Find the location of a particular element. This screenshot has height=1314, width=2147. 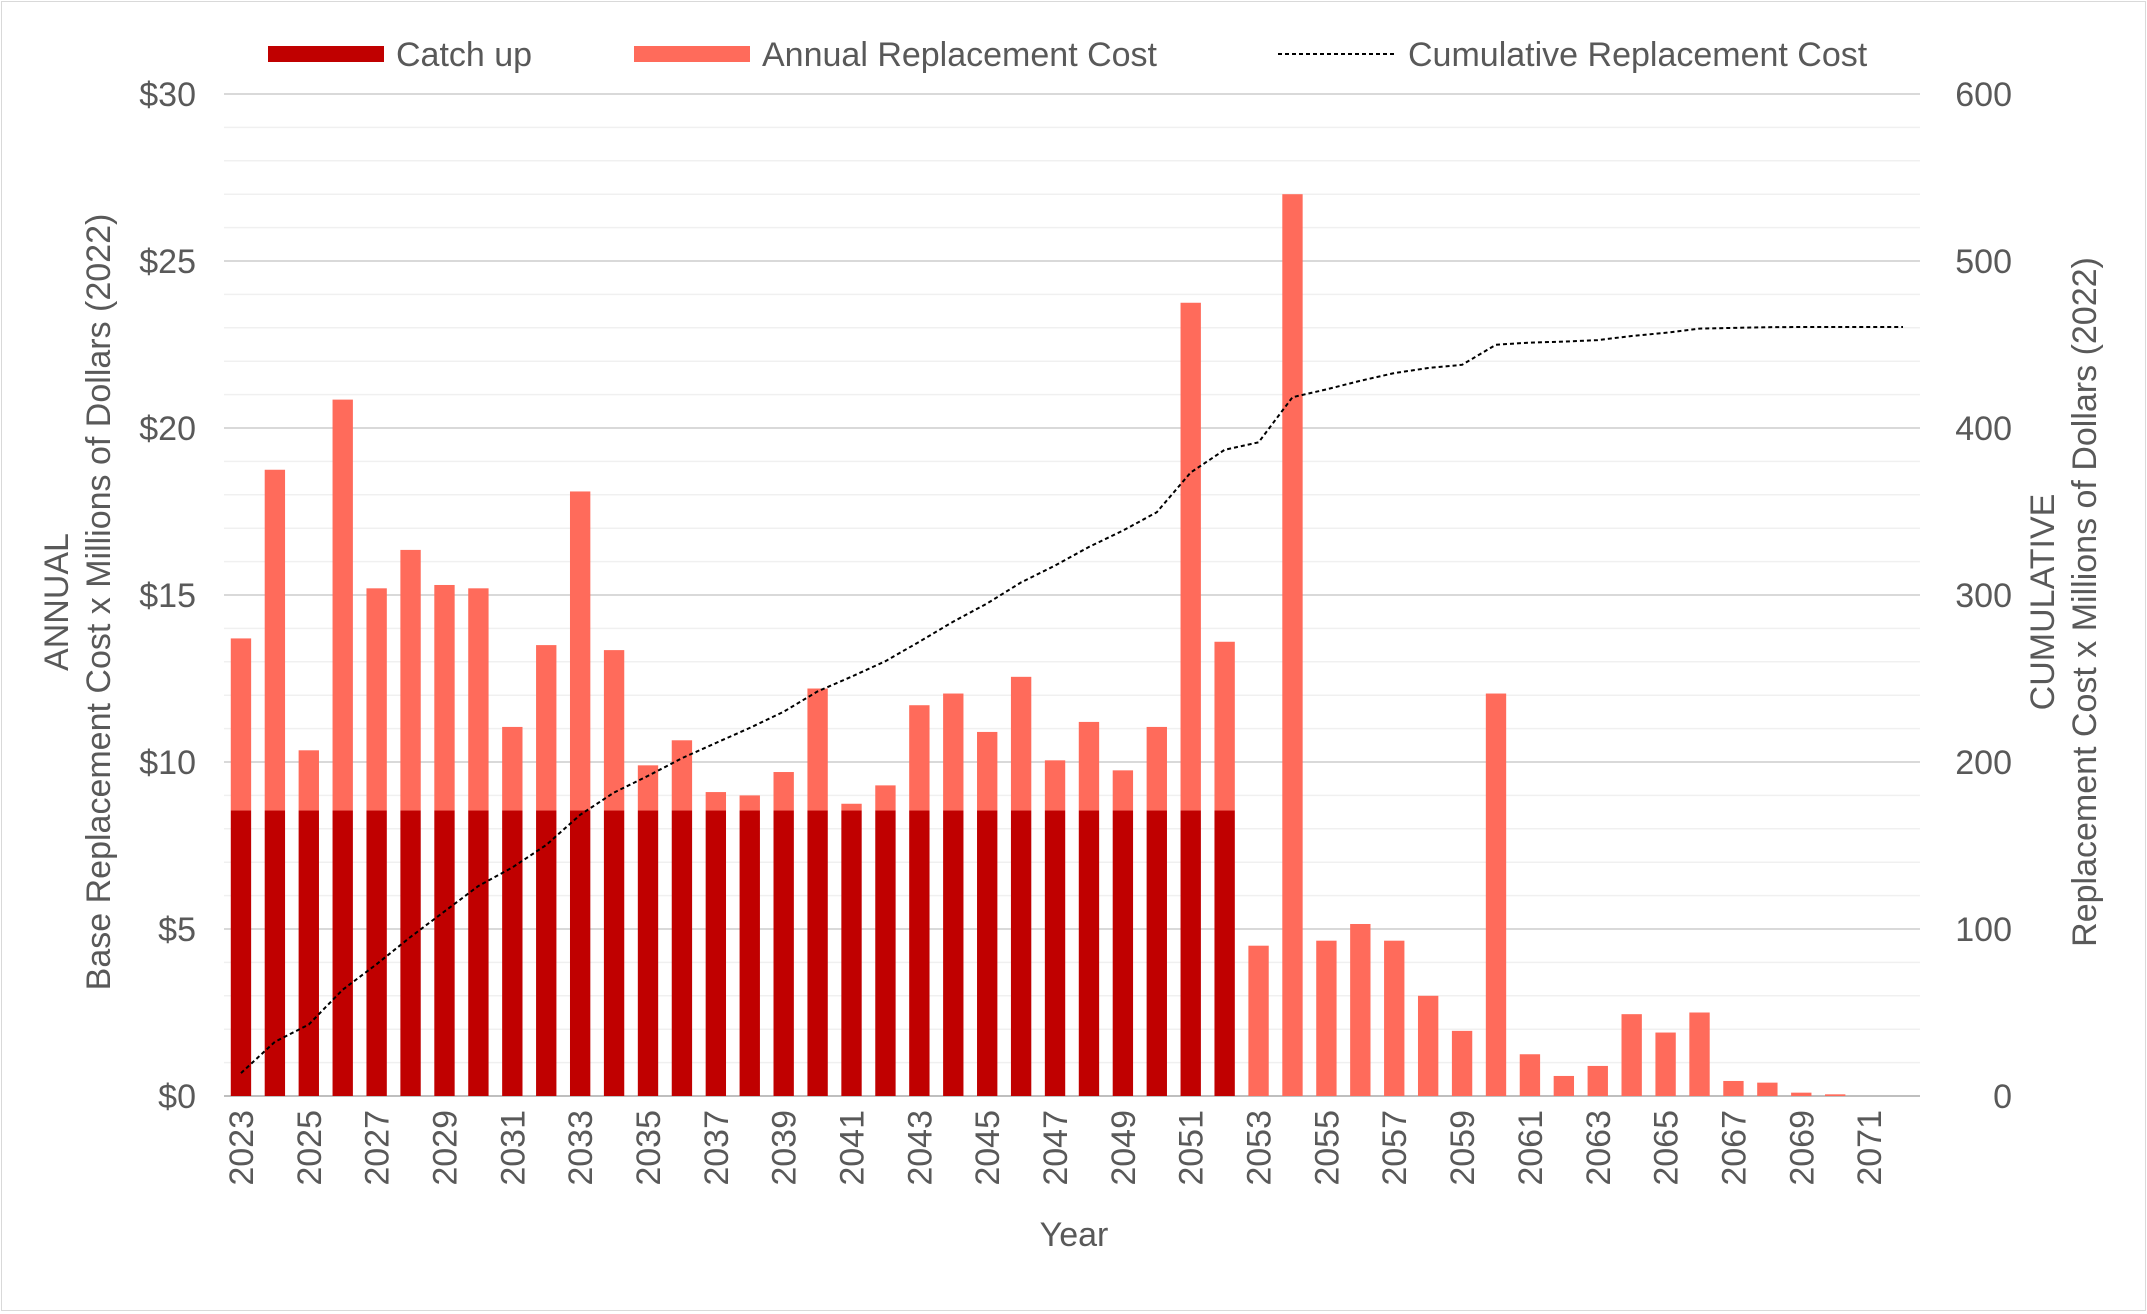

bar-annual-2035 is located at coordinates (648, 788).